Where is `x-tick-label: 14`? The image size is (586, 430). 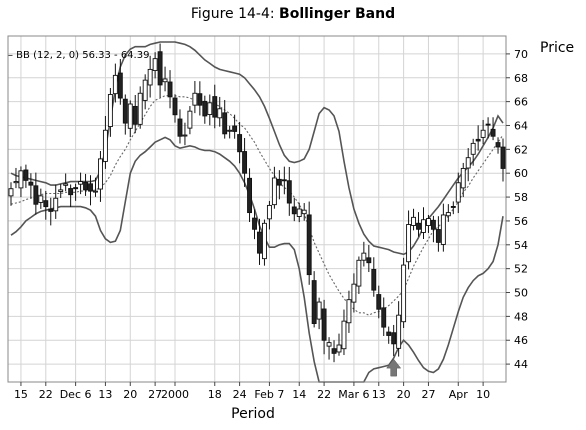 x-tick-label: 14 is located at coordinates (299, 394).